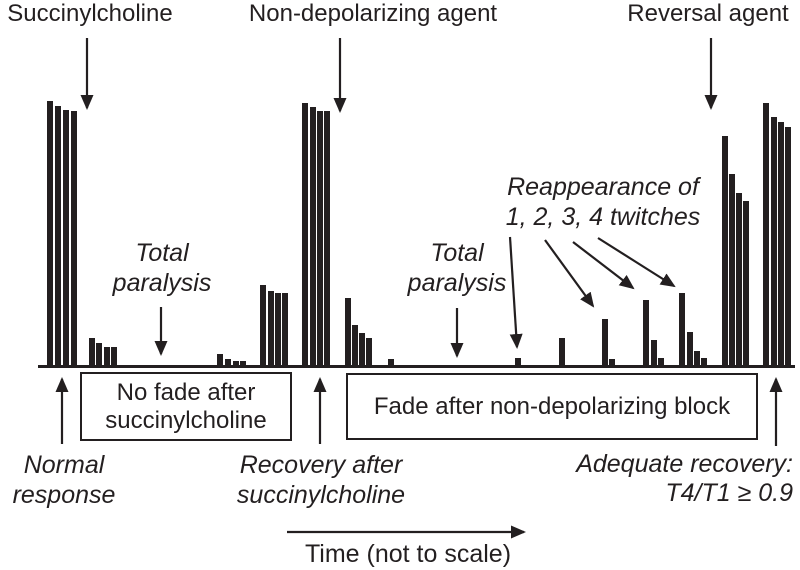 The image size is (800, 570). What do you see at coordinates (603, 265) in the screenshot?
I see `reappearance-3-arrow` at bounding box center [603, 265].